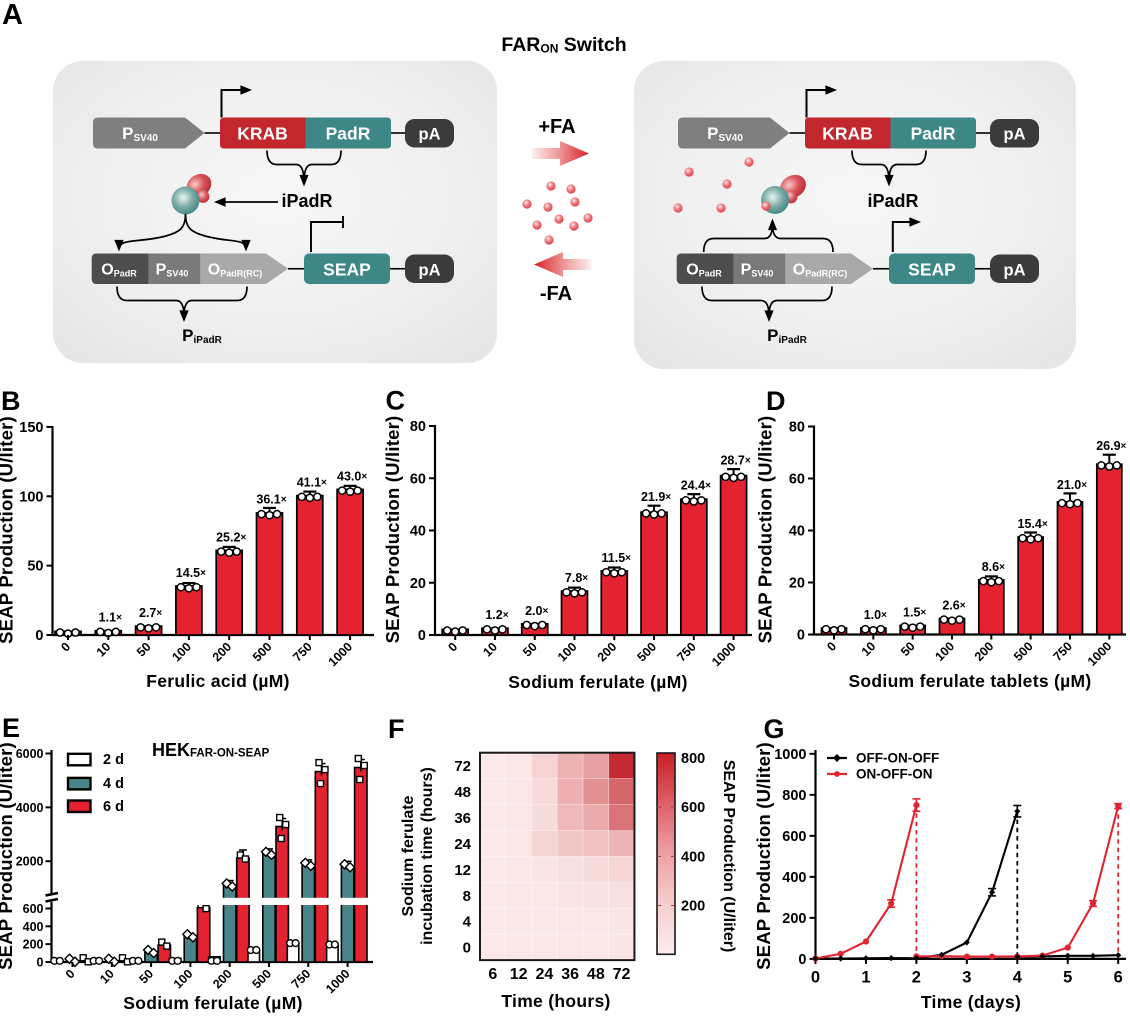 This screenshot has height=1025, width=1130. Describe the element at coordinates (966, 977) in the screenshot. I see `svg-text: 3` at that location.